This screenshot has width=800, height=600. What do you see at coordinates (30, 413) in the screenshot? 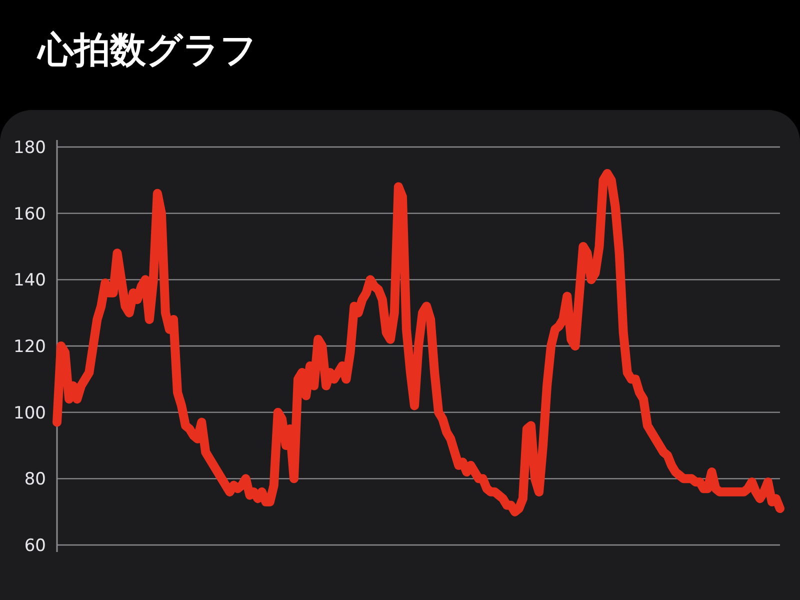
I see `y-tick-label: 100` at bounding box center [30, 413].